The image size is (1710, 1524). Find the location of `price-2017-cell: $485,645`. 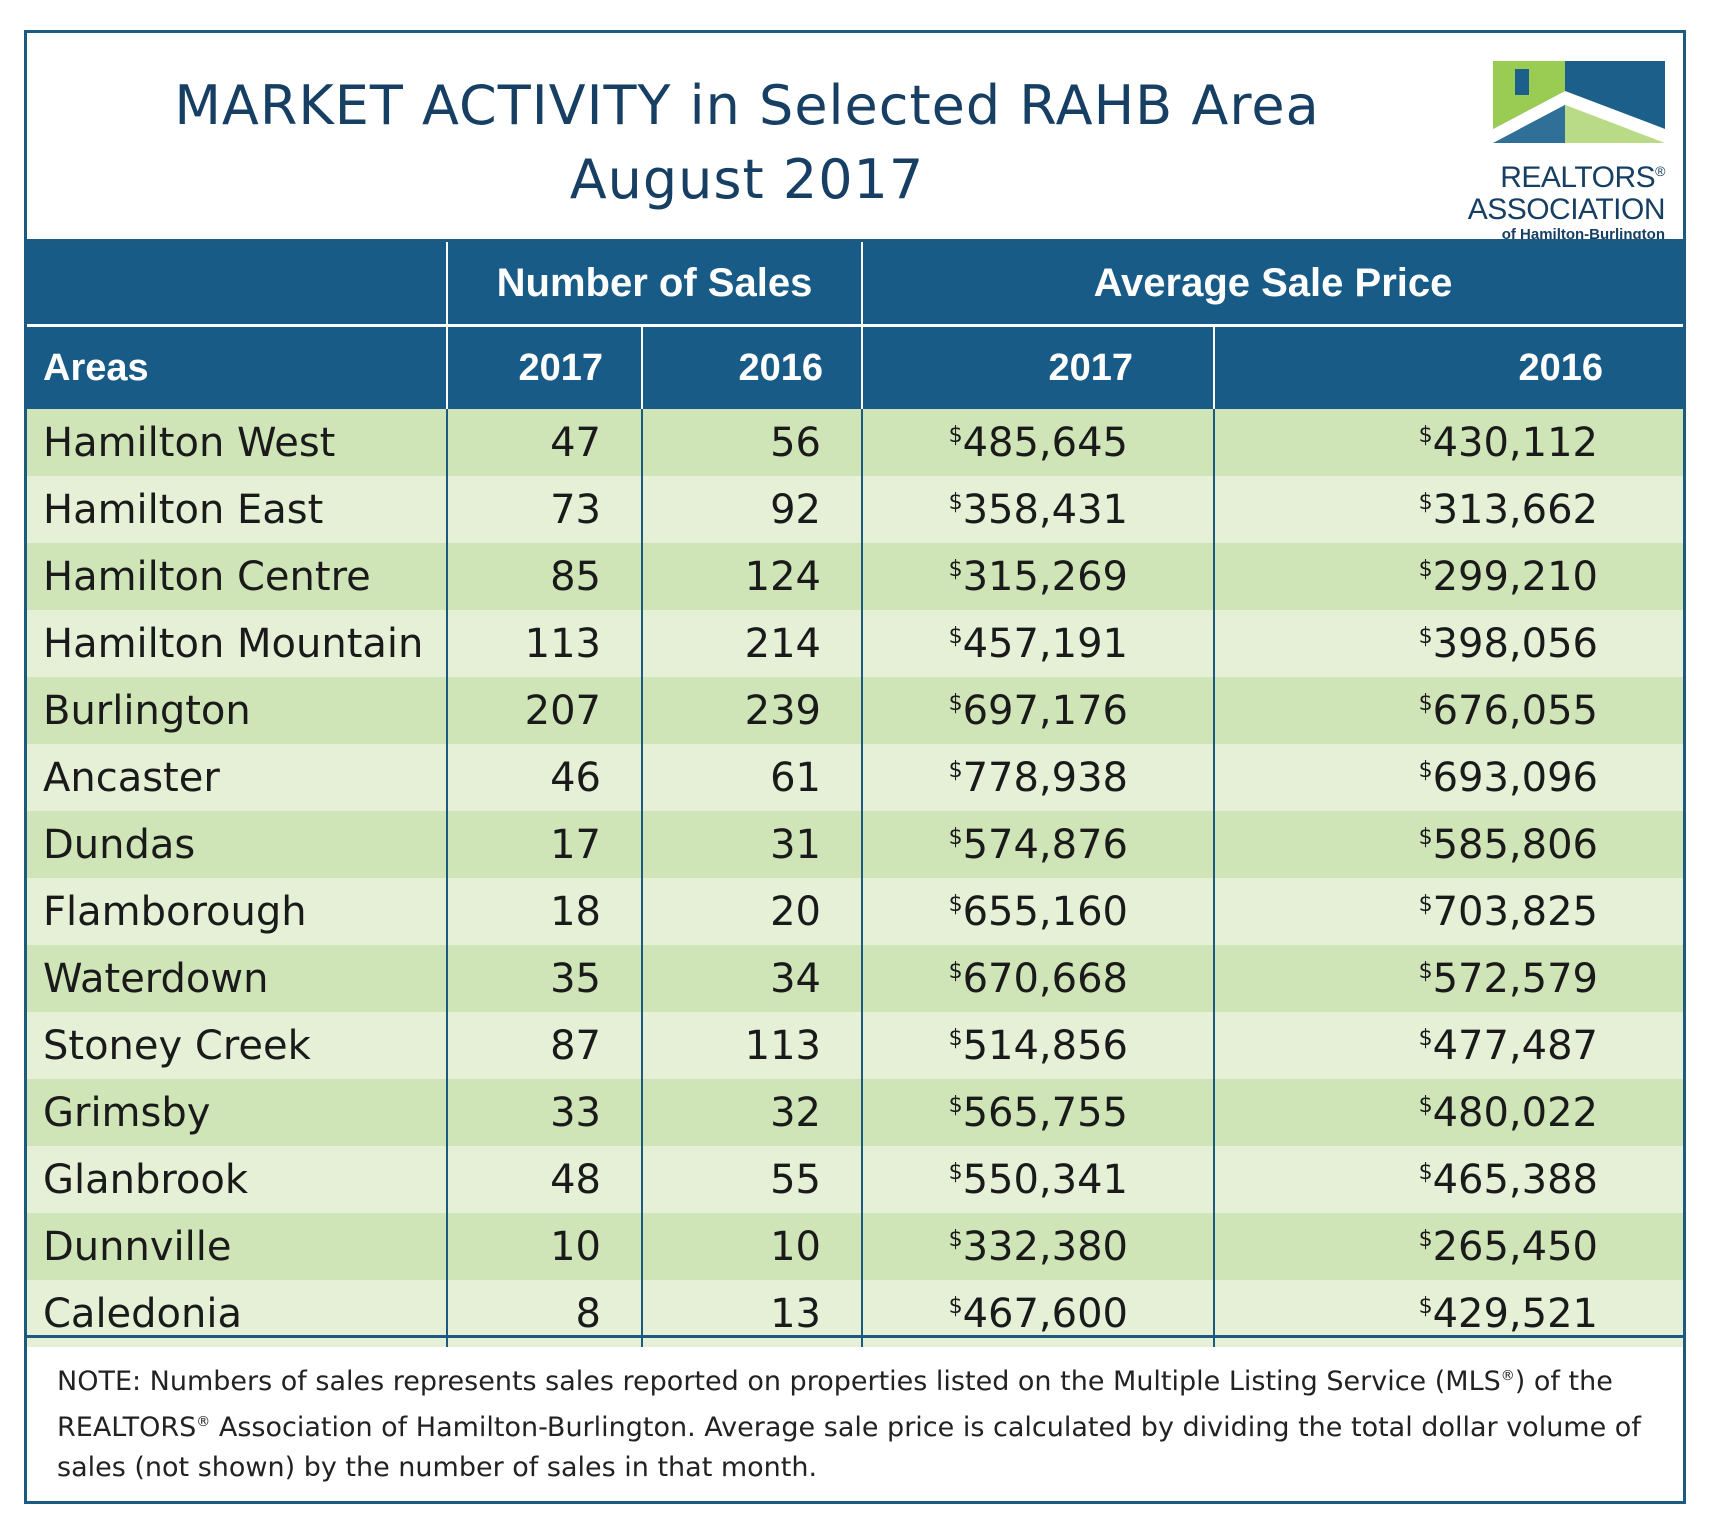

price-2017-cell: $485,645 is located at coordinates (1037, 442).